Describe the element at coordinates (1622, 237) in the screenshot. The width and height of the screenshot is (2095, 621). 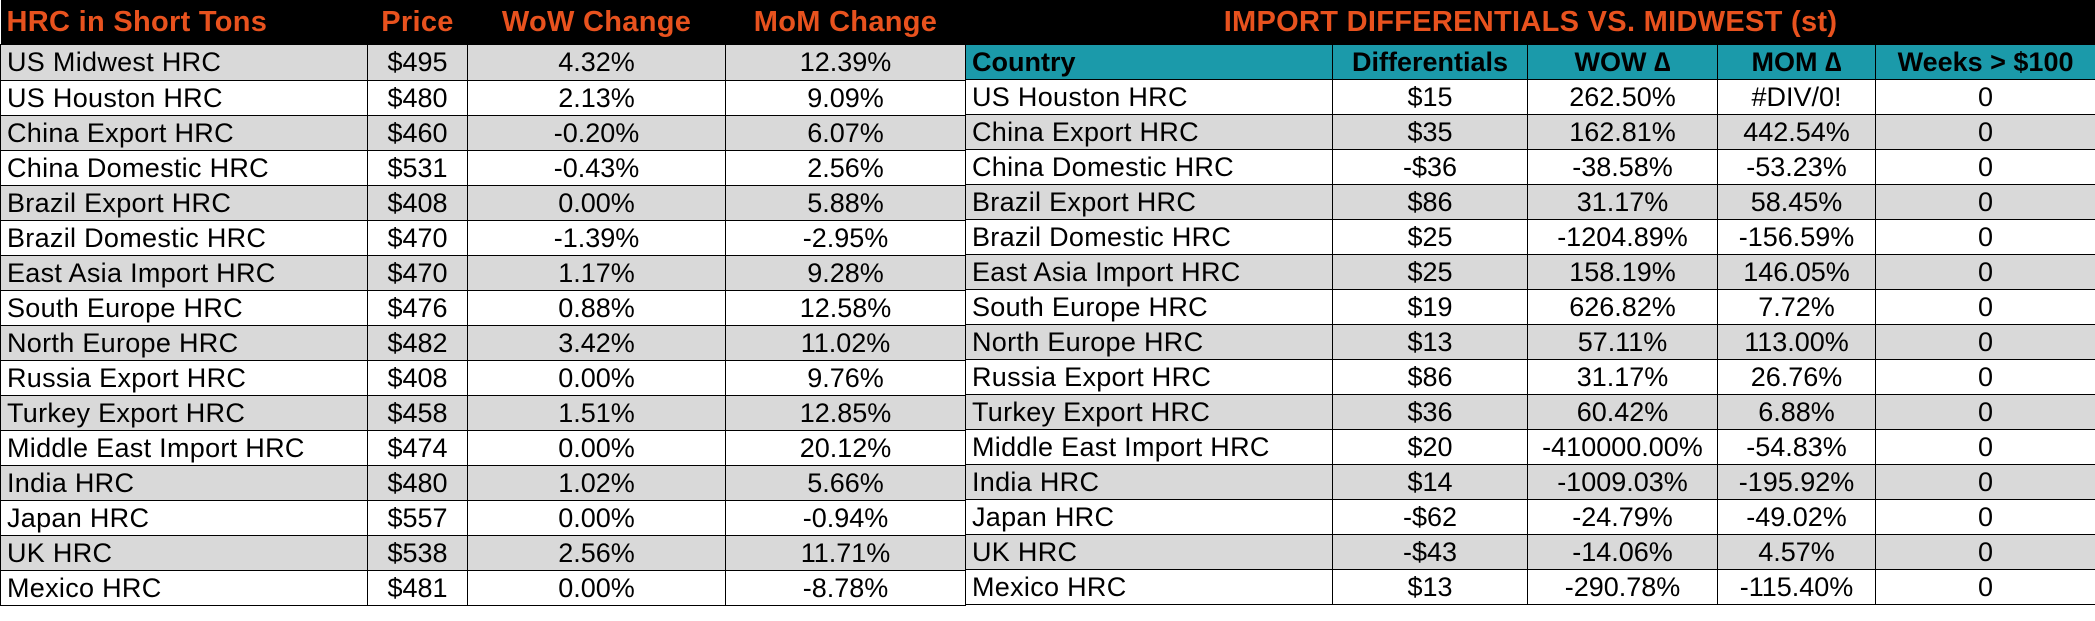
I see `wow-delta-cell: -1204.89%` at that location.